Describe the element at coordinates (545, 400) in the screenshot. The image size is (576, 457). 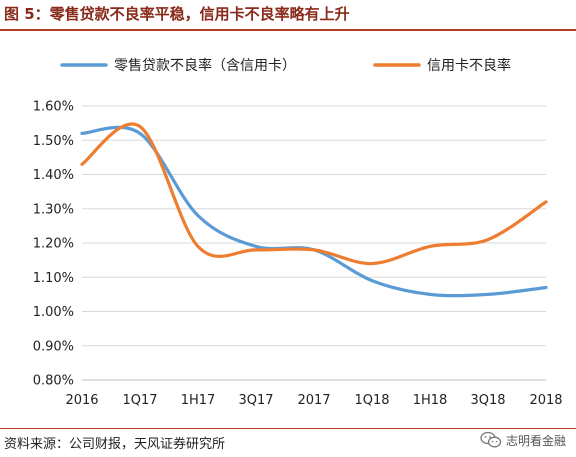
I see `x-tick-label: 2018` at that location.